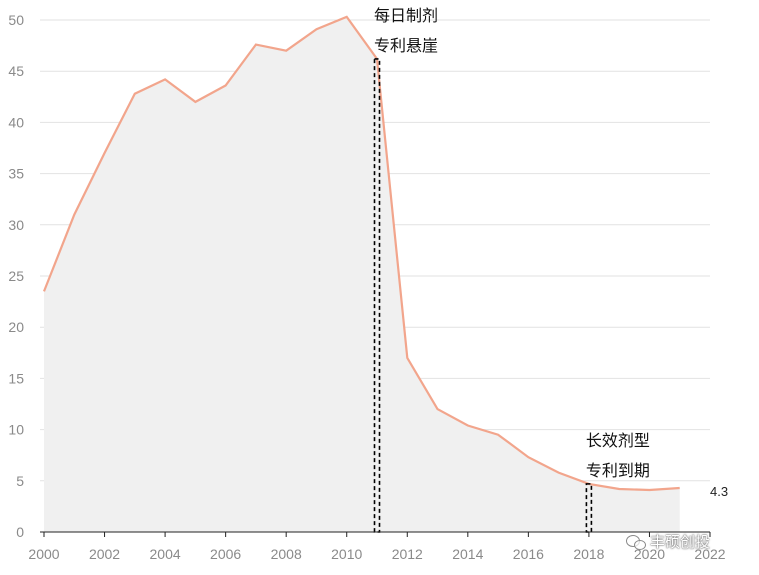  I want to click on x-tick-label: 2020, so click(649, 554).